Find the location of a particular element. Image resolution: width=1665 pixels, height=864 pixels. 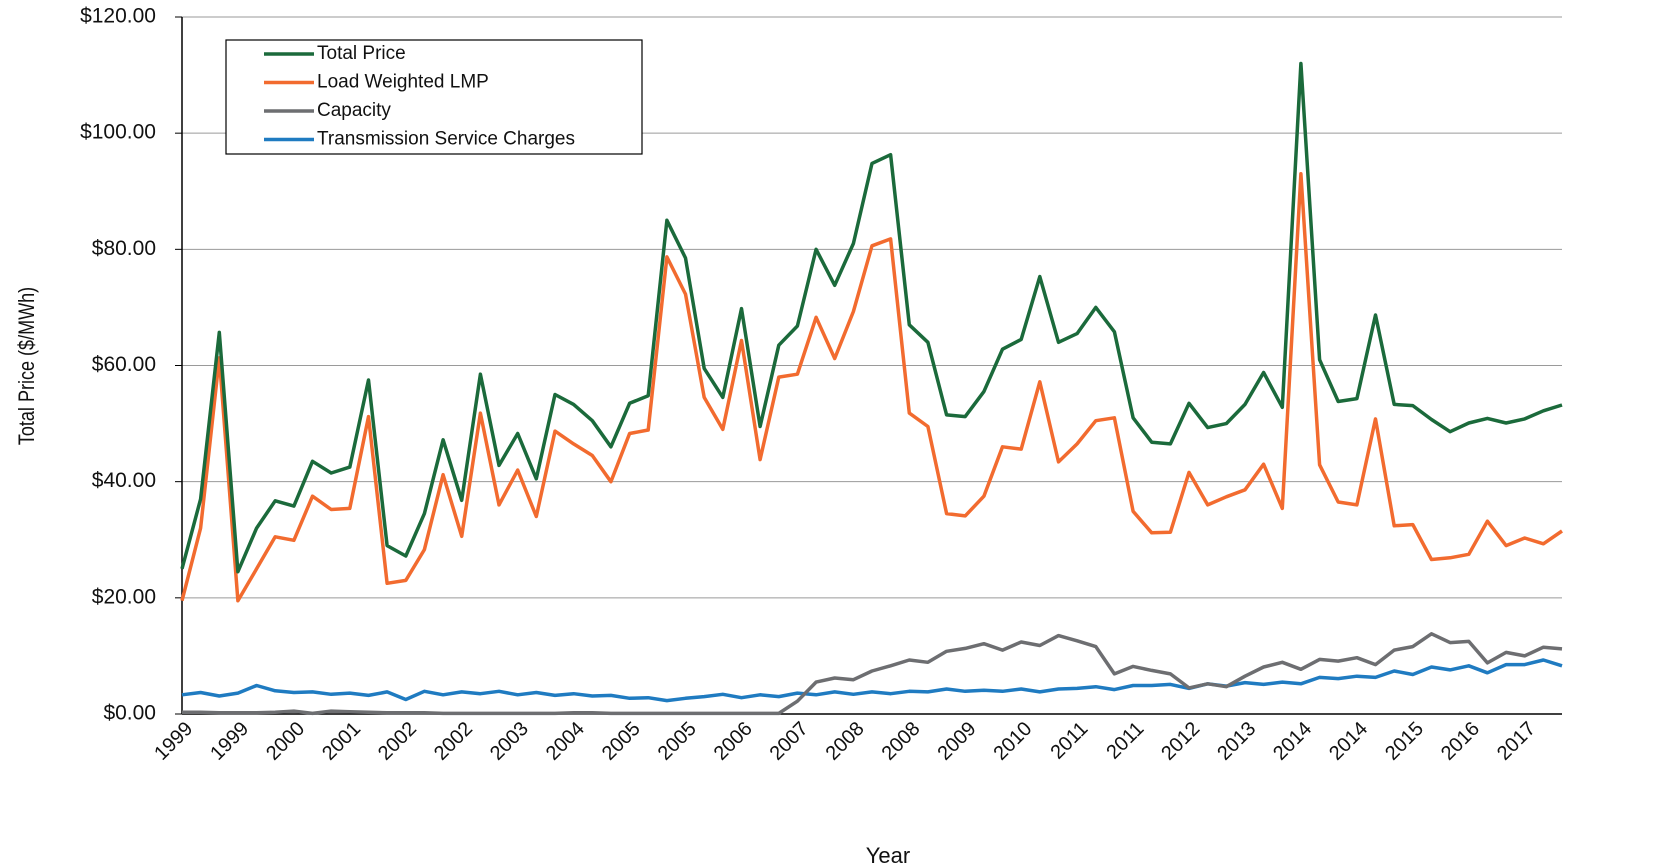

y-tick-label: $0.00 is located at coordinates (129, 713).